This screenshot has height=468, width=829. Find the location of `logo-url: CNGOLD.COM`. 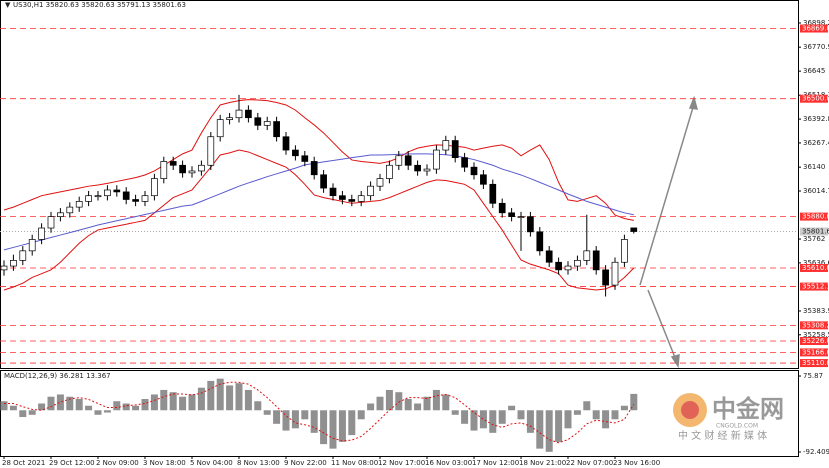

logo-url: CNGOLD.COM is located at coordinates (737, 426).